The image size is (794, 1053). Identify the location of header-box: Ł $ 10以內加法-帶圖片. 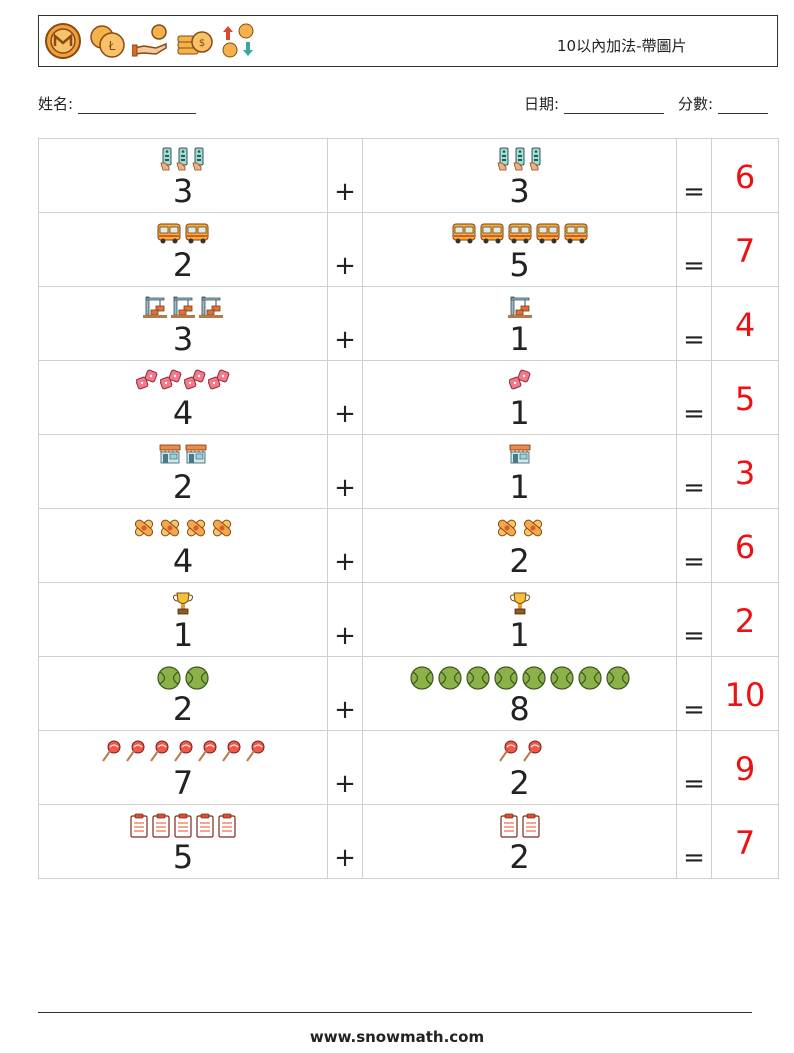
(408, 41).